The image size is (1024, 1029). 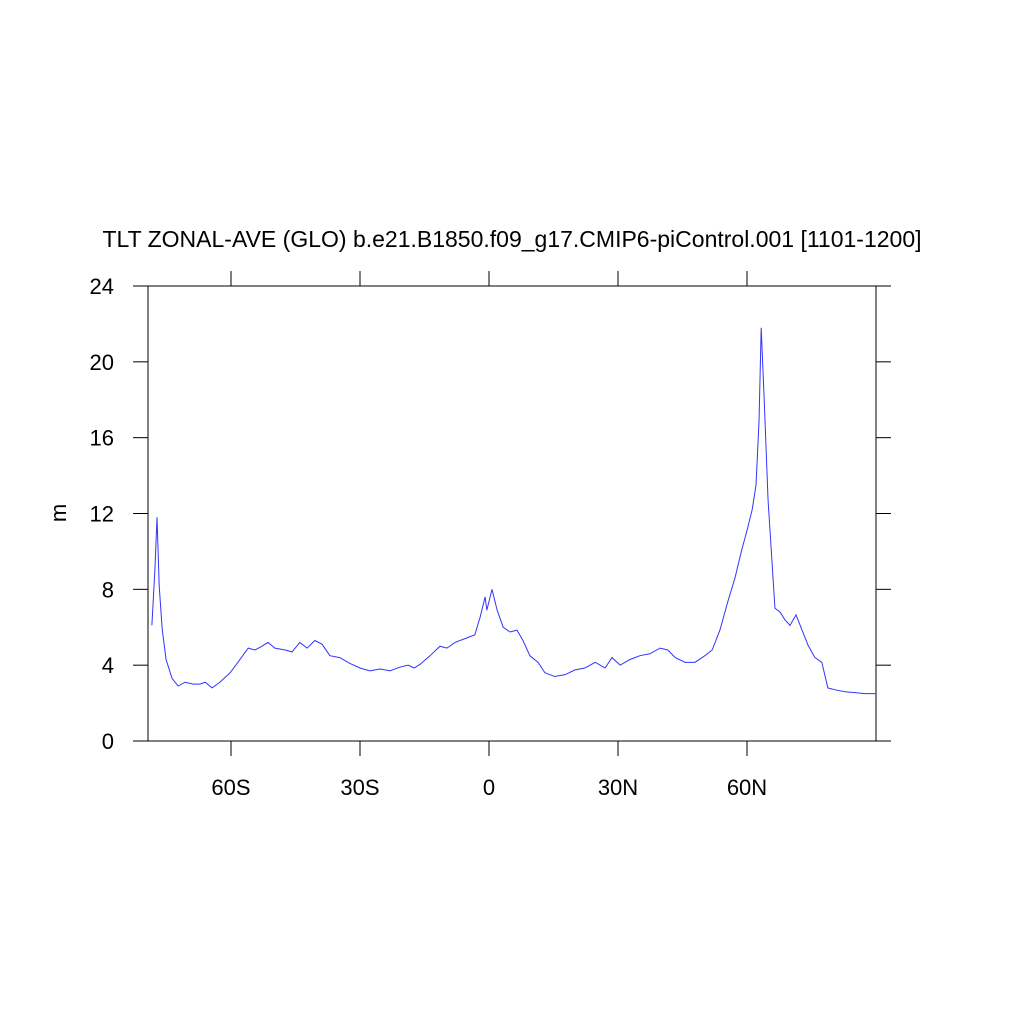 What do you see at coordinates (618, 787) in the screenshot?
I see `x-tick-label: 30N` at bounding box center [618, 787].